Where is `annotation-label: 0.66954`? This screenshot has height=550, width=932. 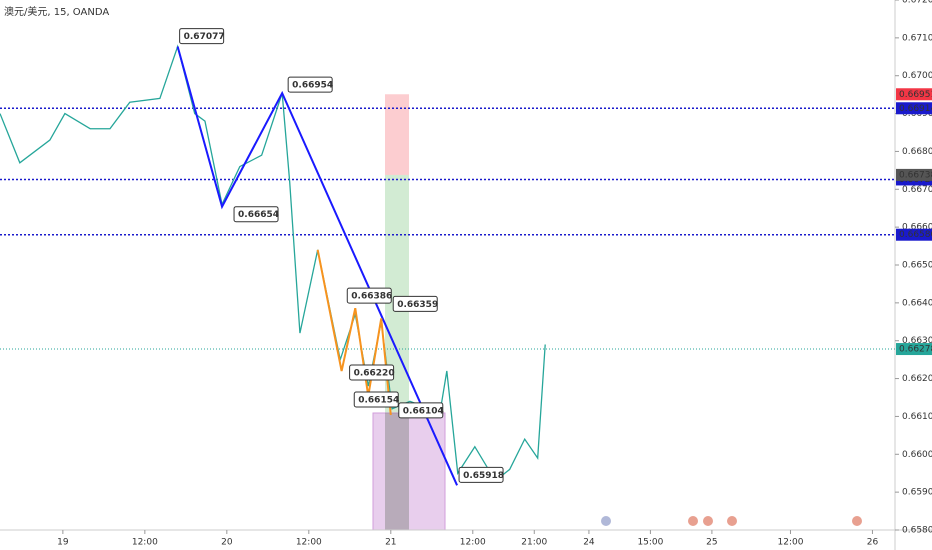 annotation-label: 0.66954 is located at coordinates (312, 86).